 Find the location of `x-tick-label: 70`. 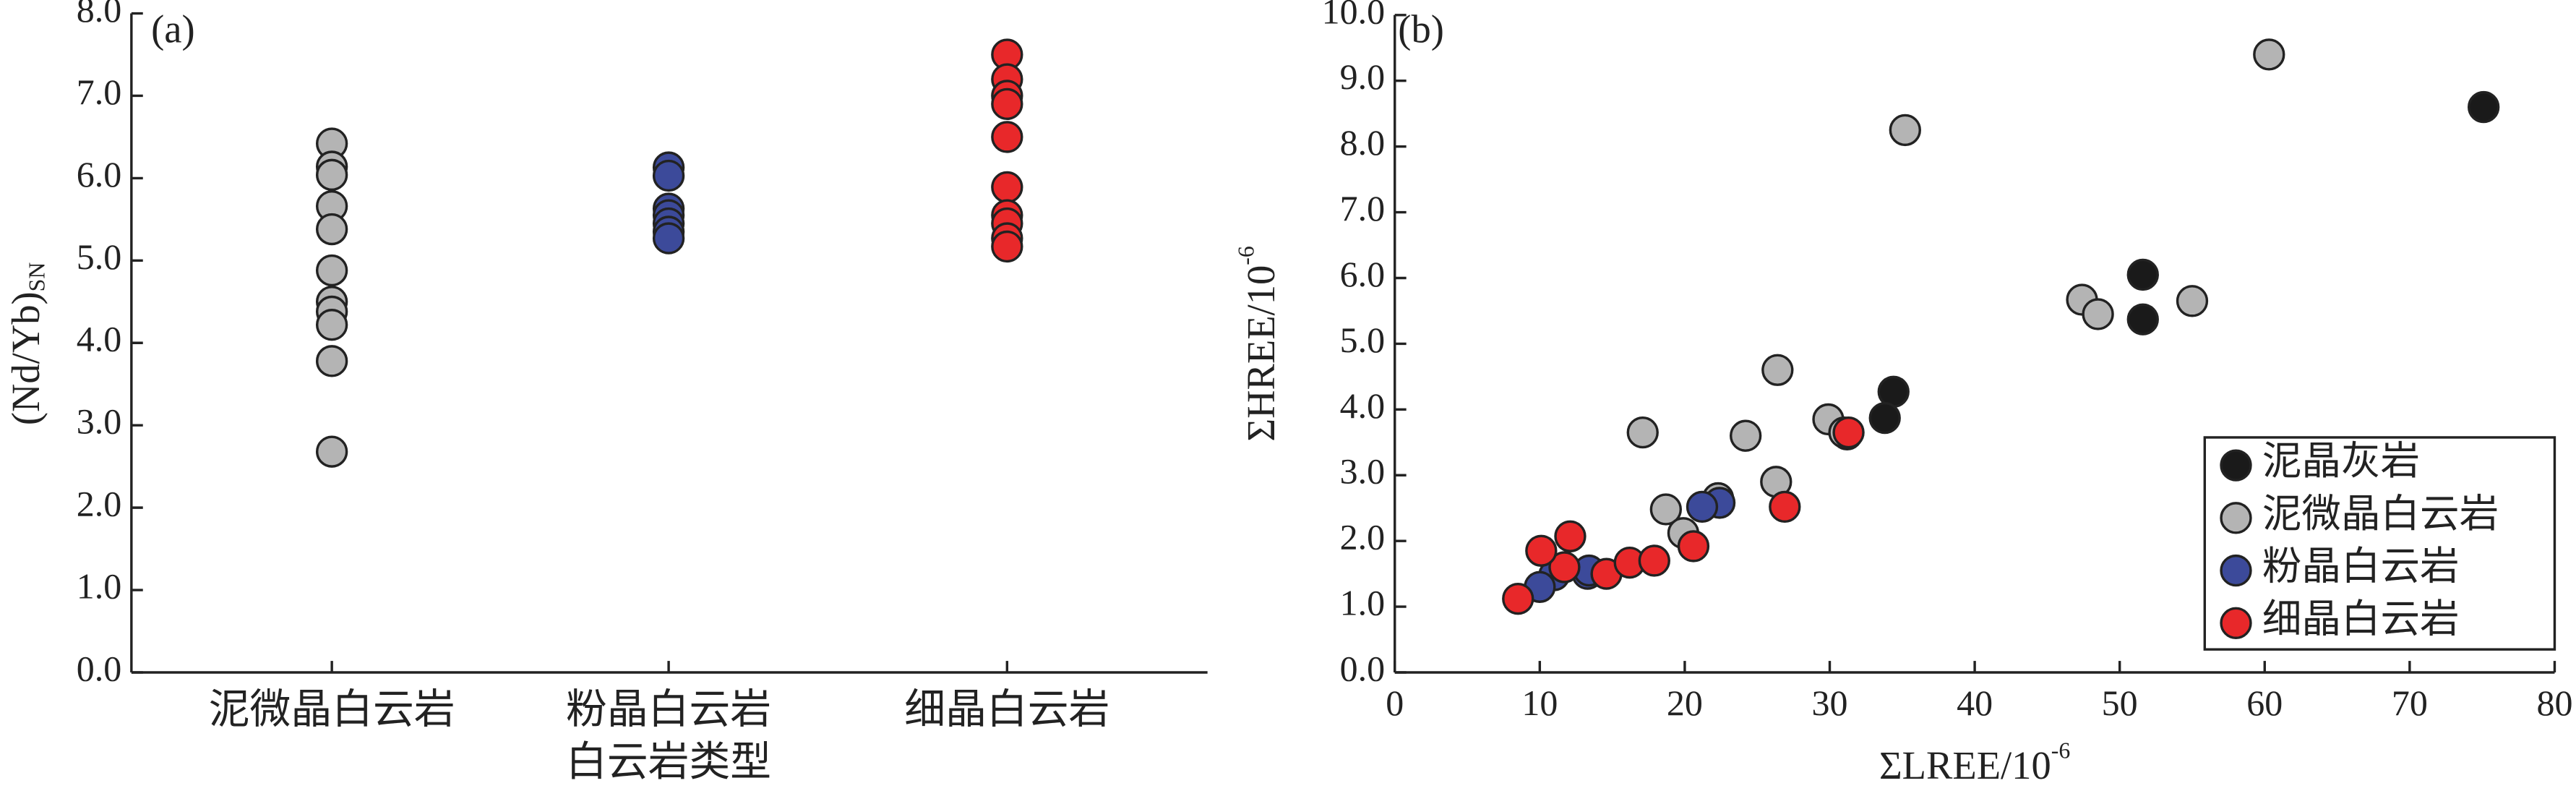

x-tick-label: 70 is located at coordinates (2410, 703).